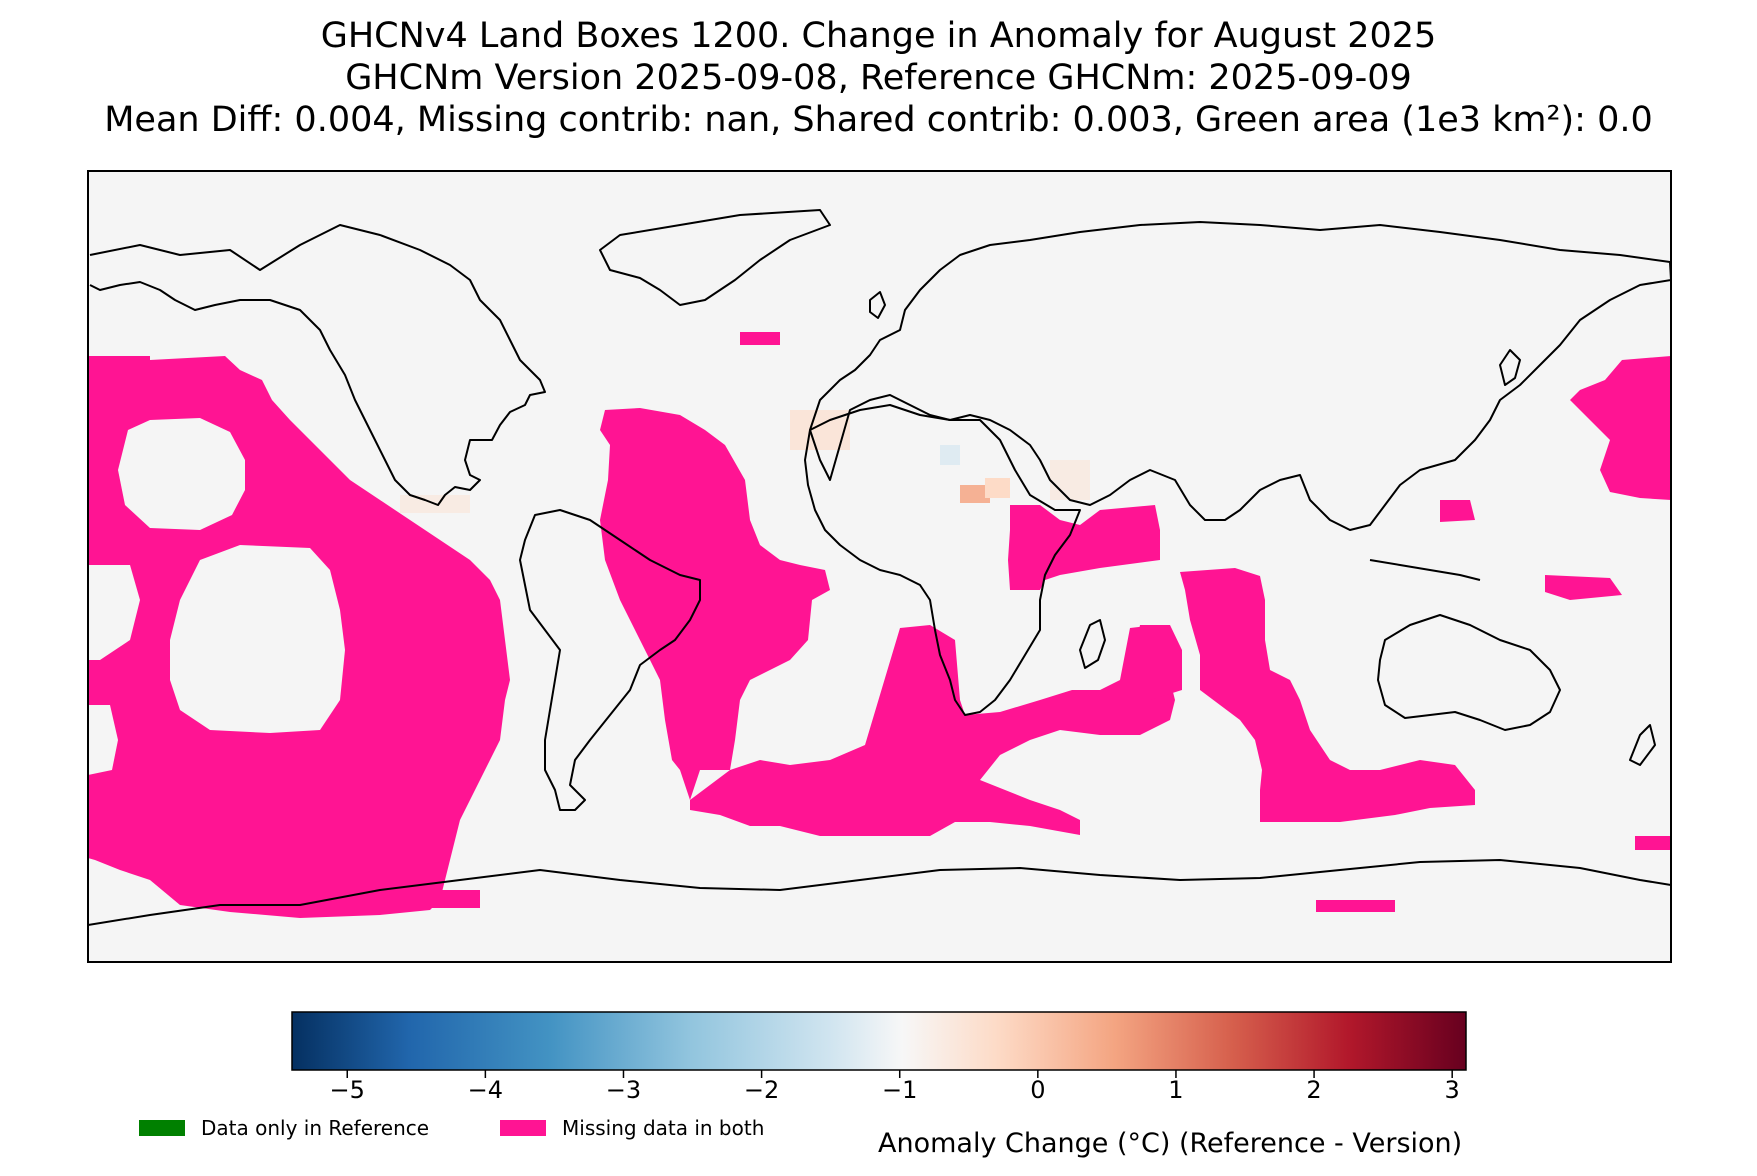 This screenshot has width=1757, height=1176. Describe the element at coordinates (1355, 906) in the screenshot. I see `missing-region-ross-sea` at that location.